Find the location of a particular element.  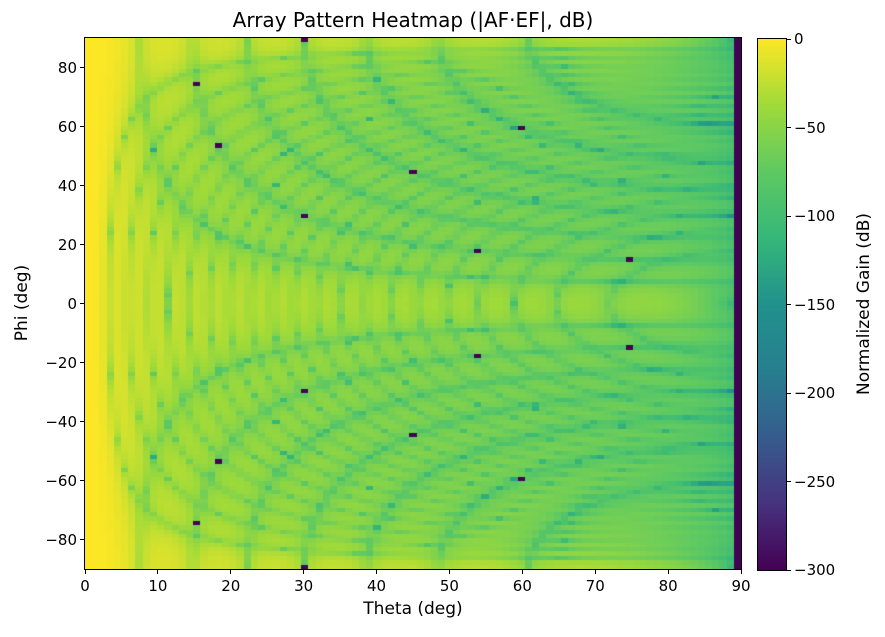

x-tick-label: 70 is located at coordinates (595, 586).